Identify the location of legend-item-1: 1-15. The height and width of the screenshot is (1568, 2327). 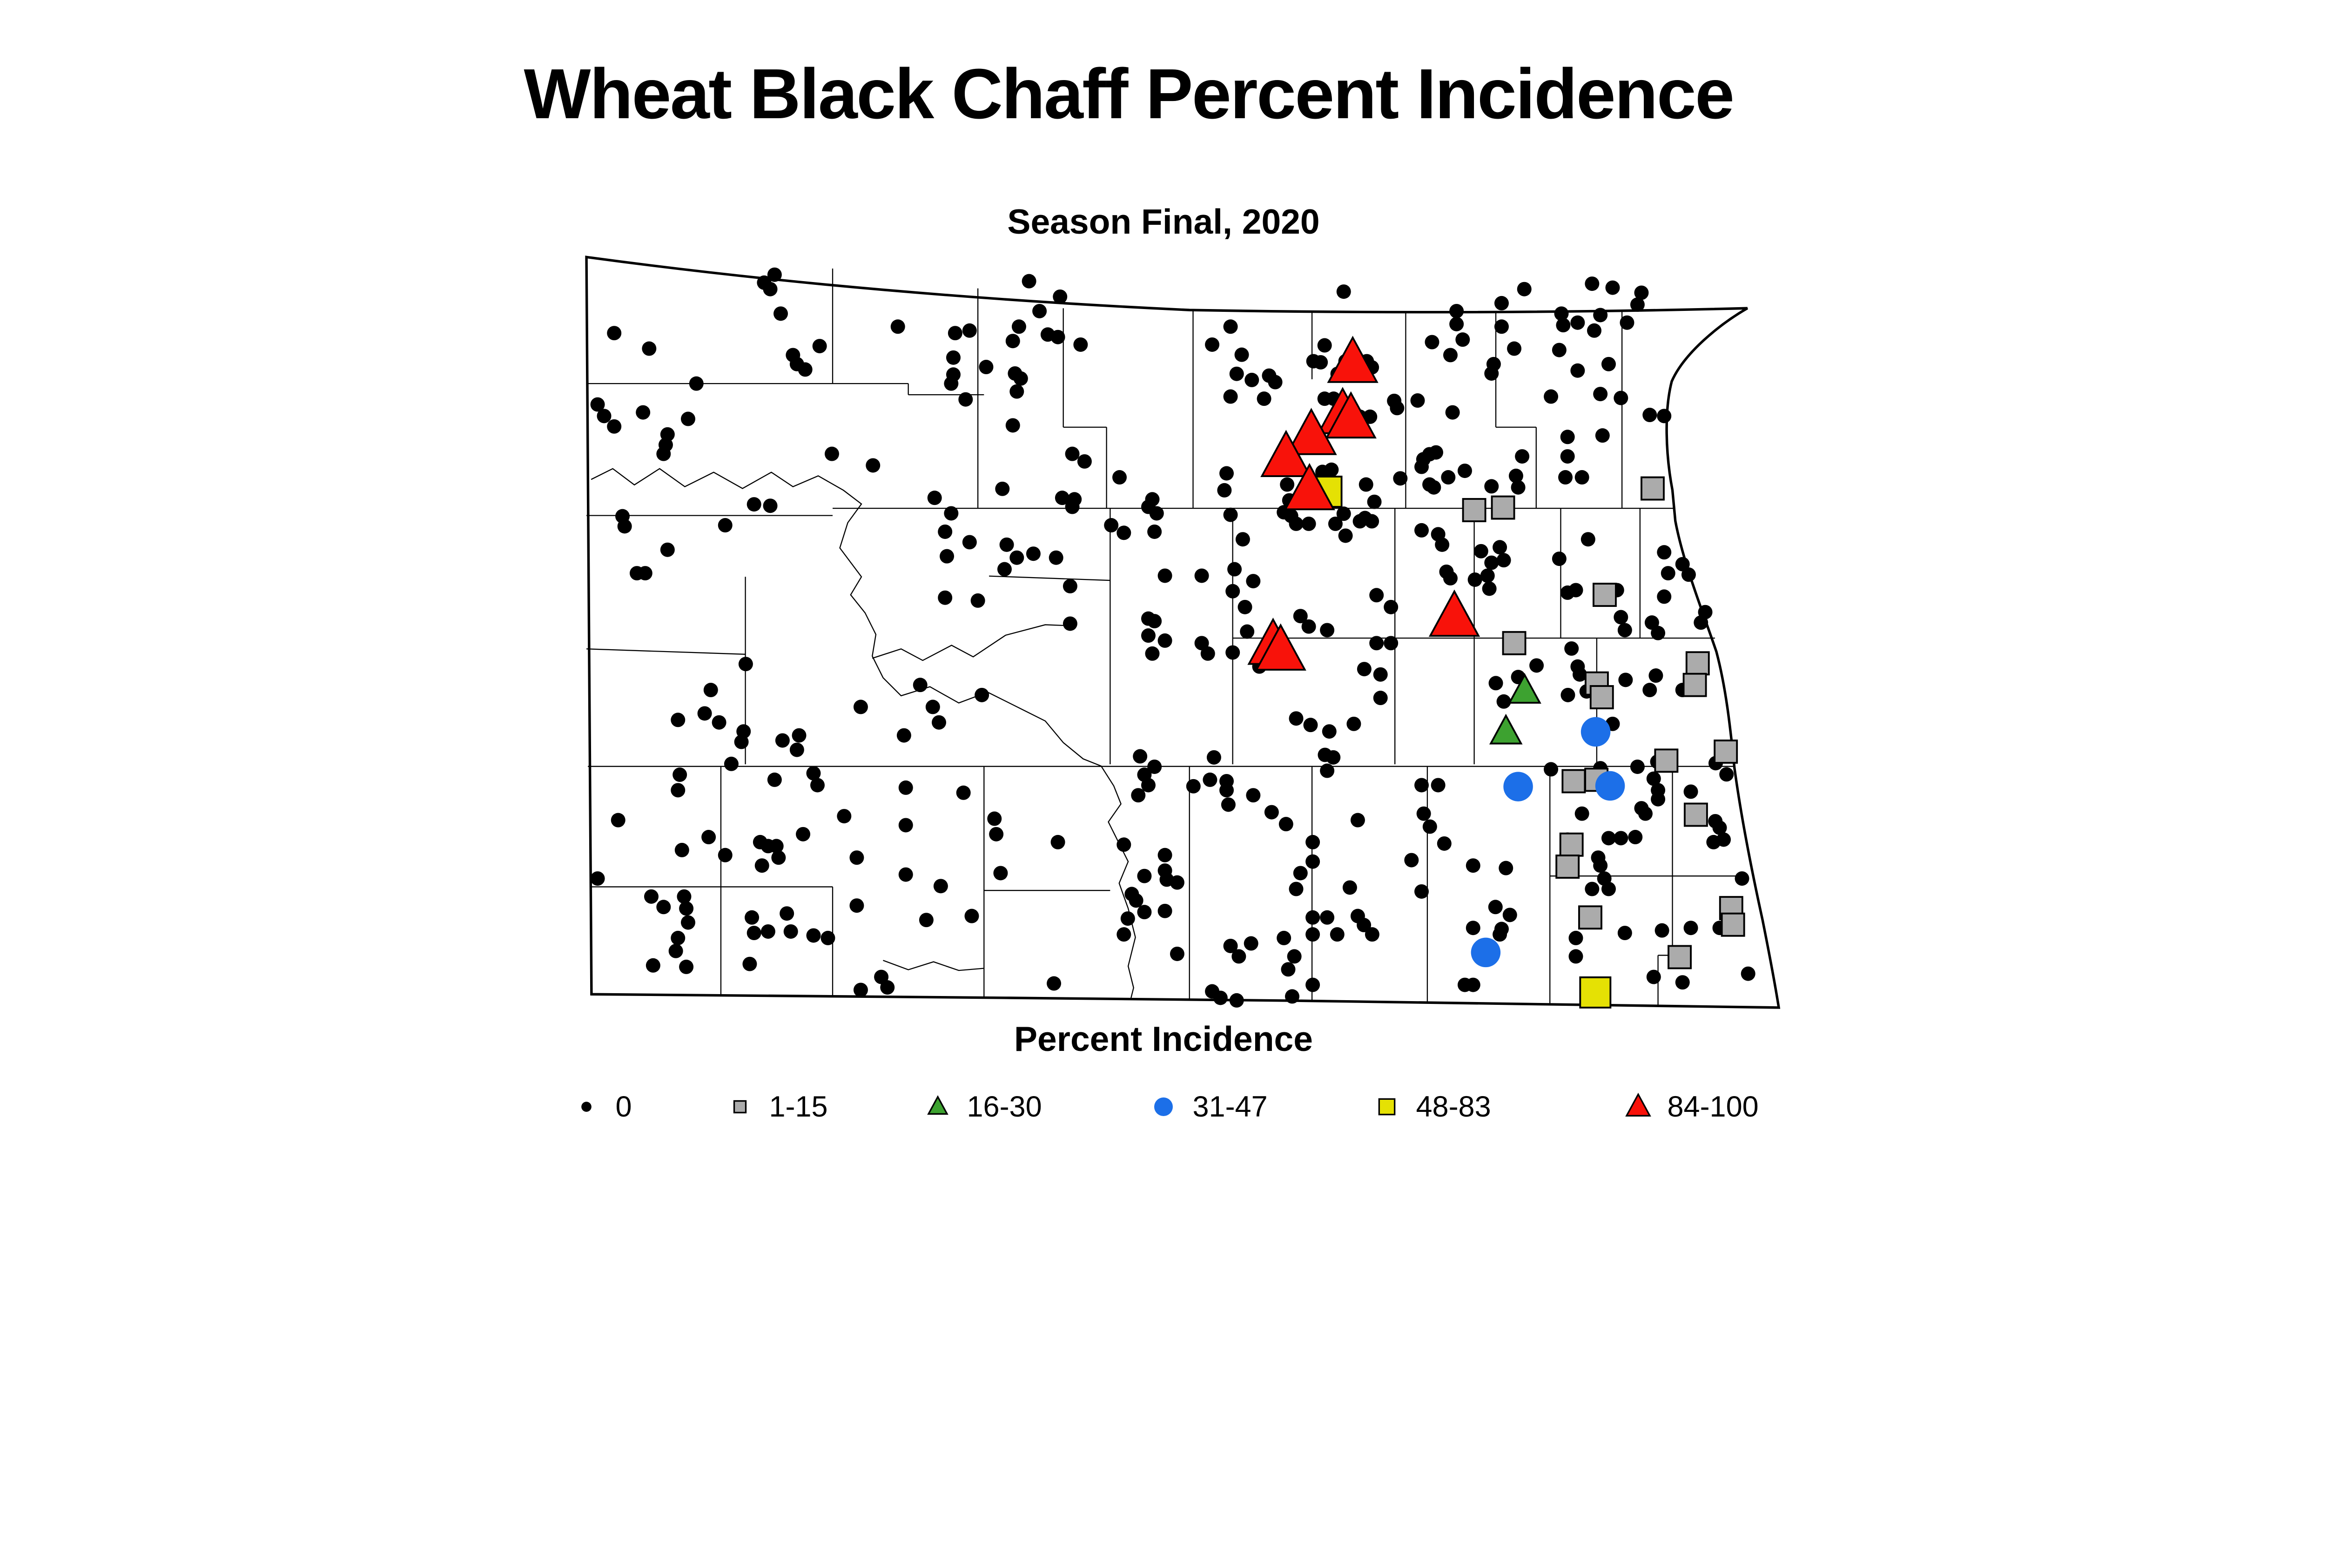
(774, 1106).